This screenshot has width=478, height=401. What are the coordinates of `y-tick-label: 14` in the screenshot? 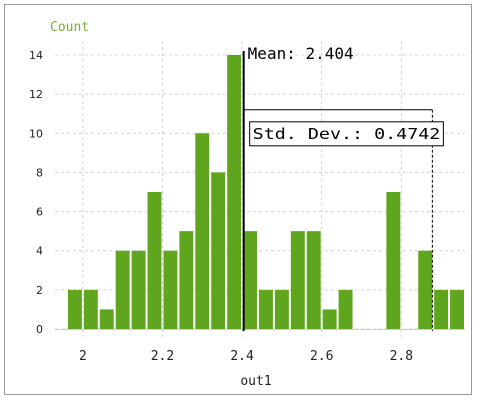 It's located at (36, 55).